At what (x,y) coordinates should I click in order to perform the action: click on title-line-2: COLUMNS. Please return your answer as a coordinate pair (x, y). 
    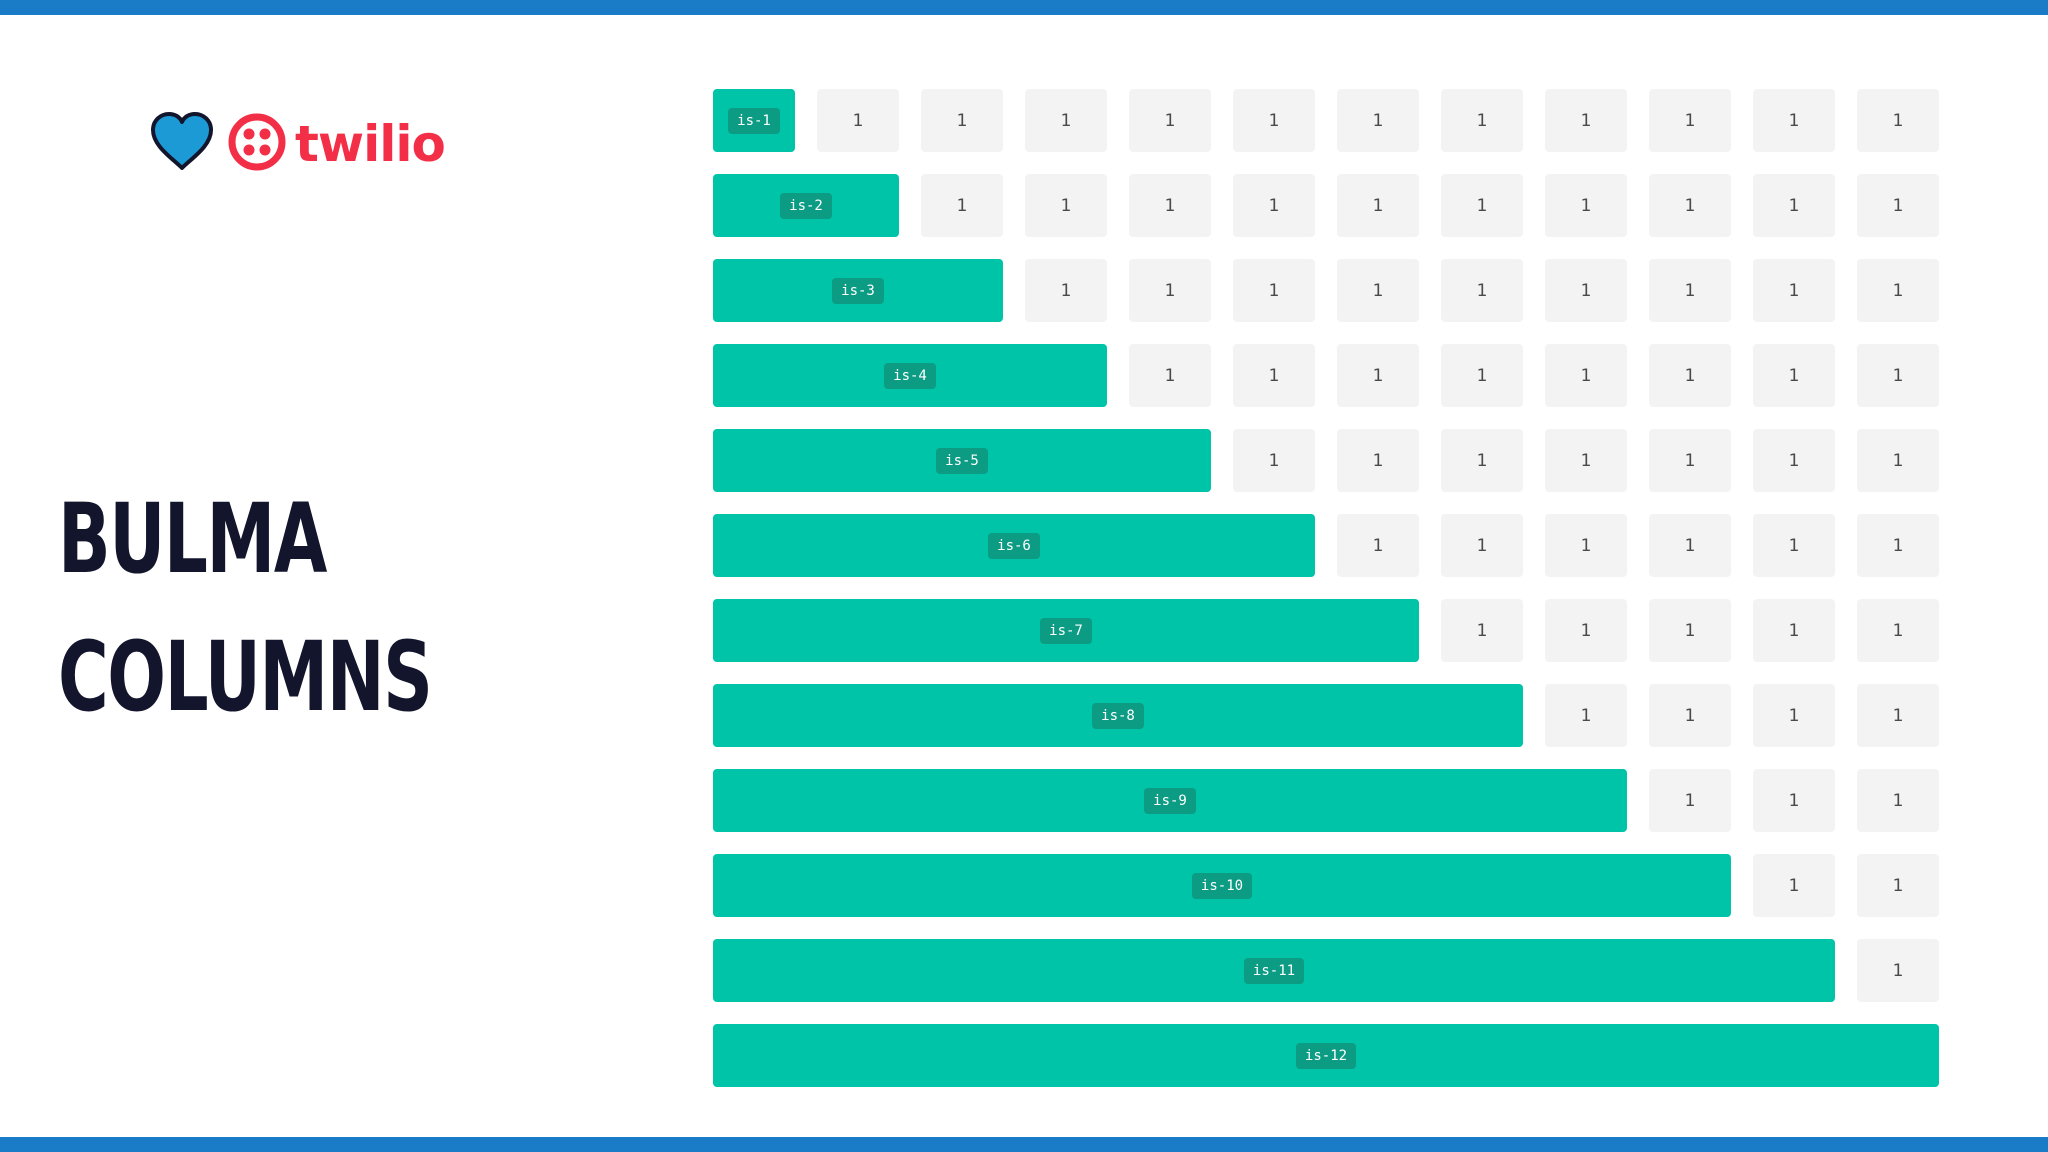
    Looking at the image, I should click on (245, 677).